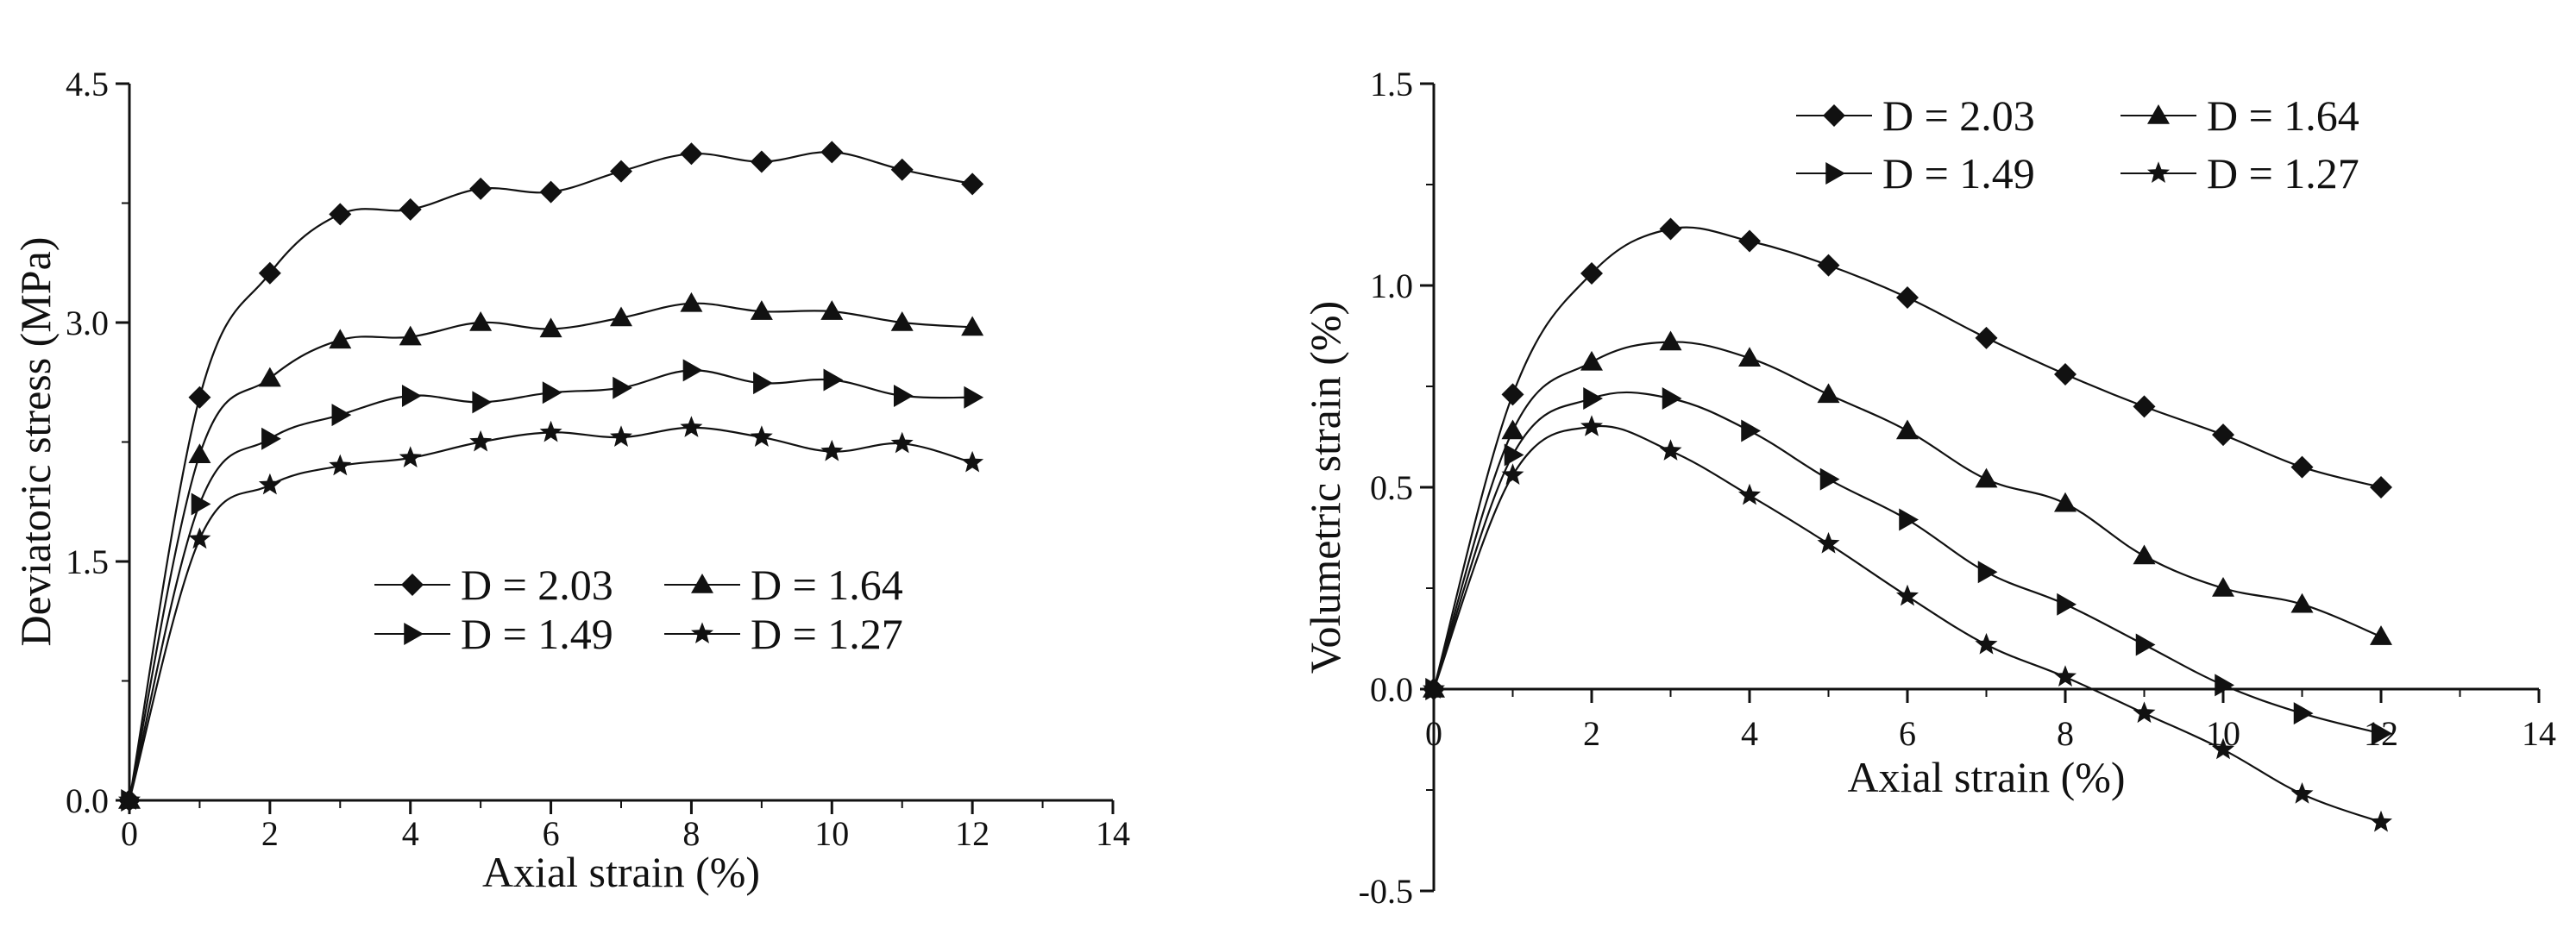 The height and width of the screenshot is (928, 2576). I want to click on y-tick-label: 0.0, so click(1391, 689).